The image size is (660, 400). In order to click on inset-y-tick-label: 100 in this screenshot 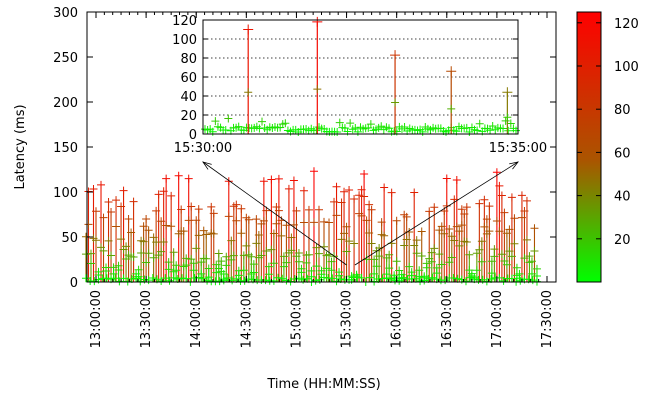, I will do `click(184, 40)`.